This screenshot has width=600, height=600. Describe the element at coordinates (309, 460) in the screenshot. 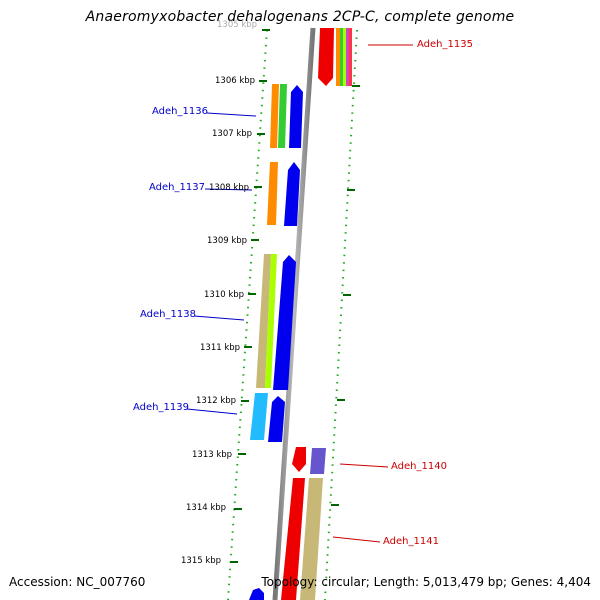

I see `gene-adeh-1140-block` at that location.